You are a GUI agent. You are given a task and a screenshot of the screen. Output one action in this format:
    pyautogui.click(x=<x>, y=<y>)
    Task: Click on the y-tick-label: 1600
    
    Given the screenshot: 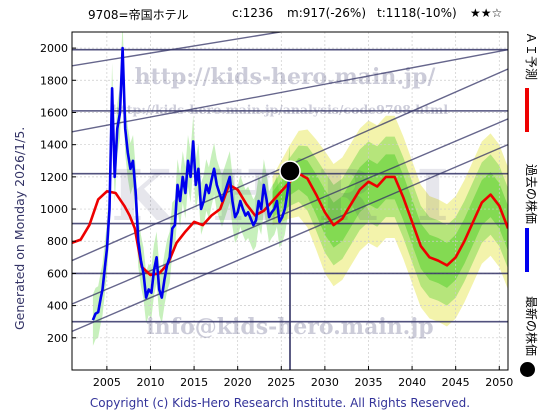 What is the action you would take?
    pyautogui.click(x=54, y=112)
    